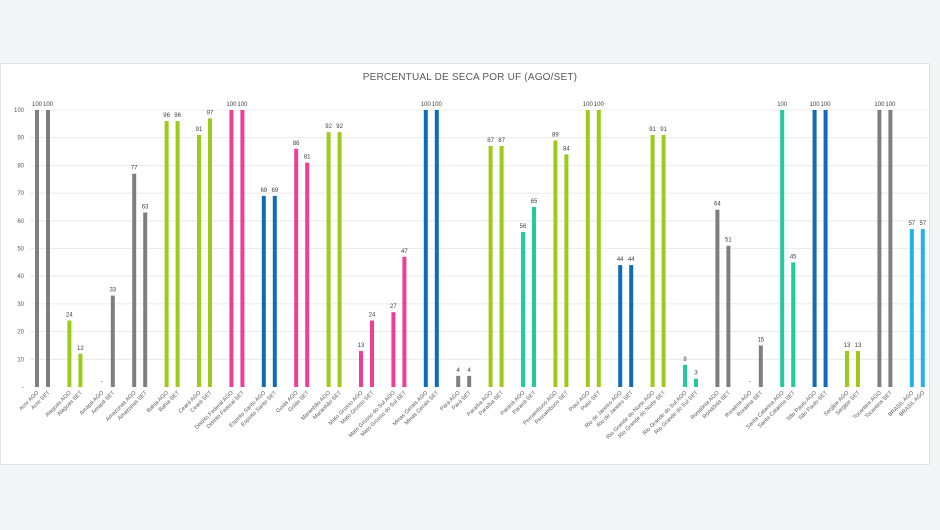 This screenshot has height=530, width=940. Describe the element at coordinates (20, 333) in the screenshot. I see `y-tick-label: 20` at that location.